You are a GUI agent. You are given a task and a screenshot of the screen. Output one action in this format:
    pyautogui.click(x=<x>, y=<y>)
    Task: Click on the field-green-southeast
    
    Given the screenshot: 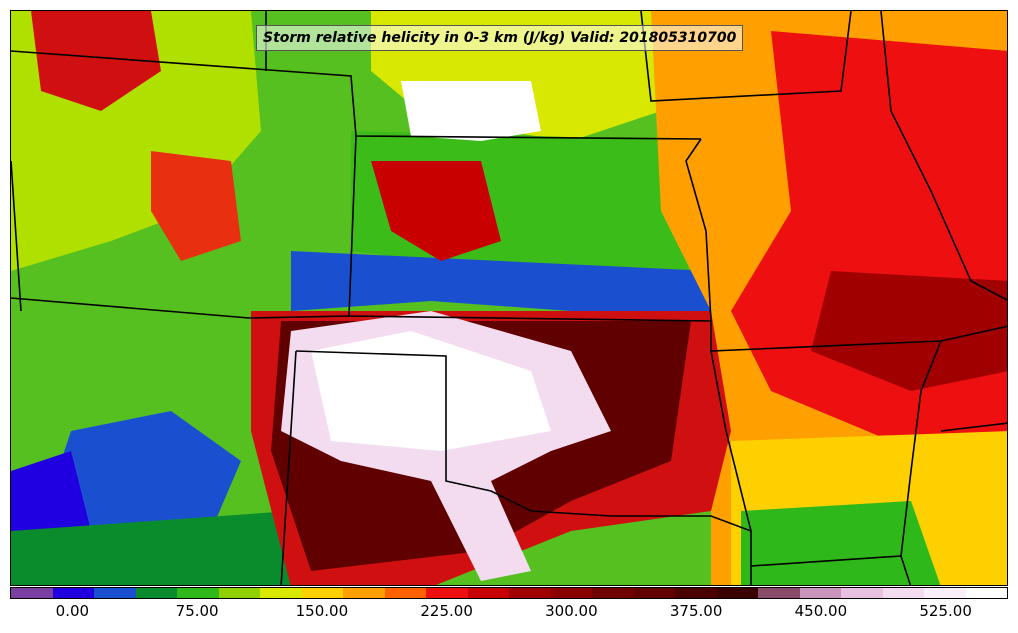 What is the action you would take?
    pyautogui.click(x=841, y=543)
    